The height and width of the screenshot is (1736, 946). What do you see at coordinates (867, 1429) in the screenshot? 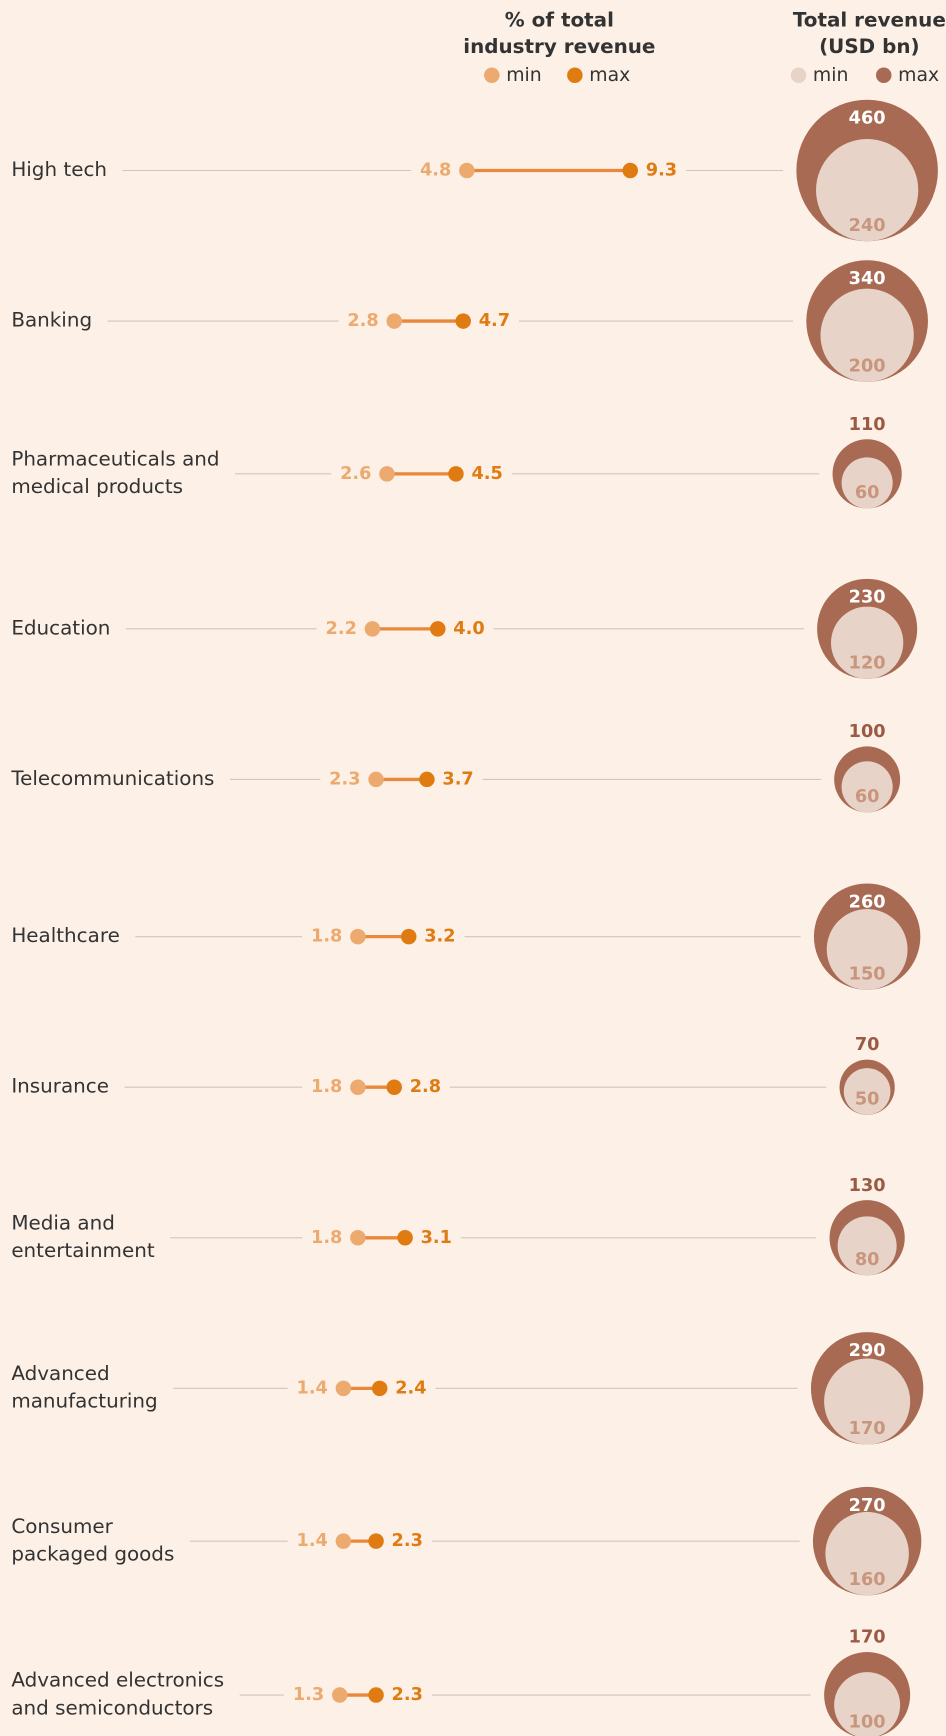
I see `revenue-min-label: 170` at bounding box center [867, 1429].